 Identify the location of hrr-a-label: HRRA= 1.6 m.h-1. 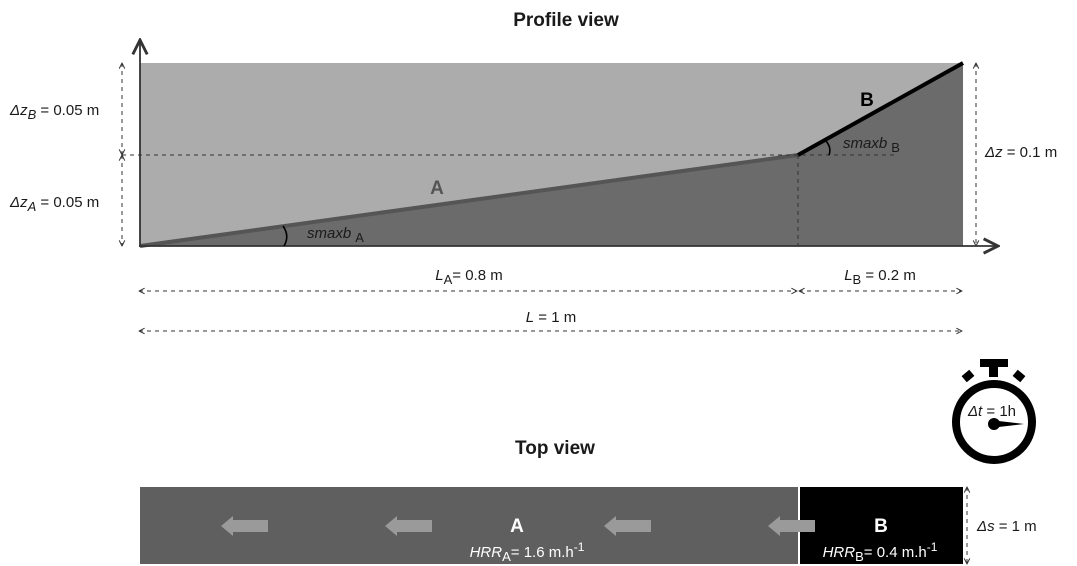
(527, 552).